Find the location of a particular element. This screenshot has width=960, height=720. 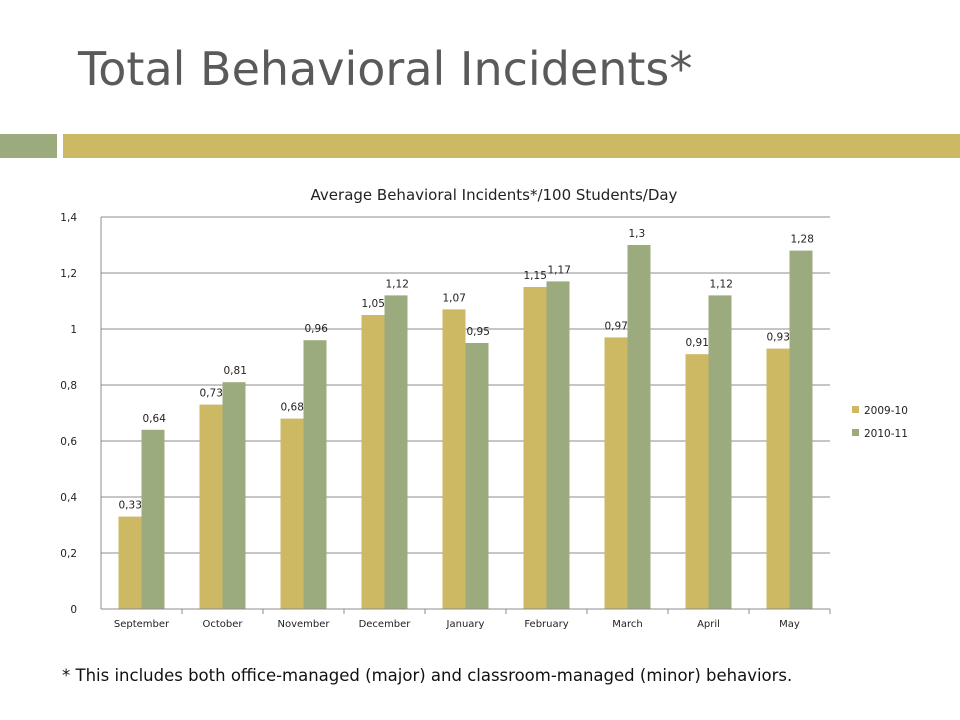

x-tick-label: April is located at coordinates (708, 624).